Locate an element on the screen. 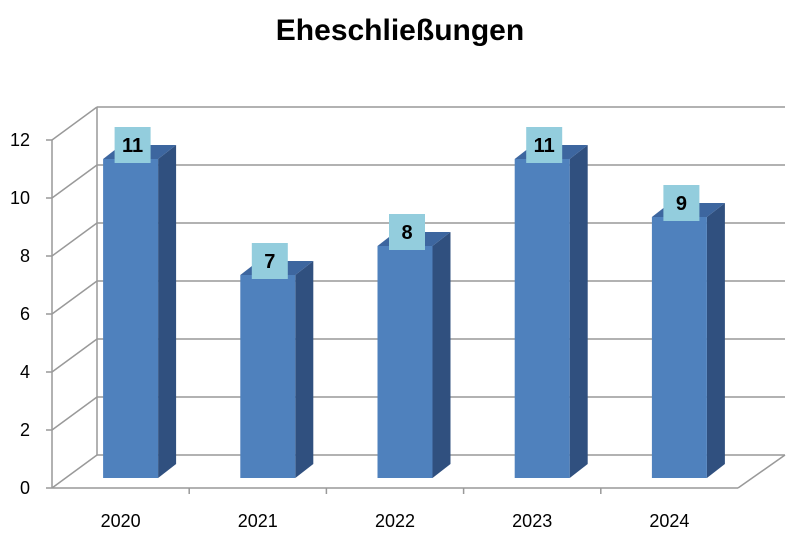 Image resolution: width=800 pixels, height=539 pixels. chart-title: Eheschließungen is located at coordinates (400, 30).